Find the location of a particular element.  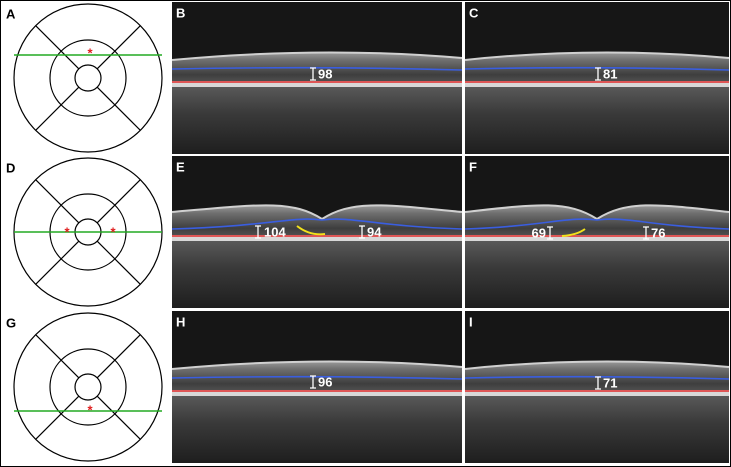

panel-label: A is located at coordinates (11, 13).